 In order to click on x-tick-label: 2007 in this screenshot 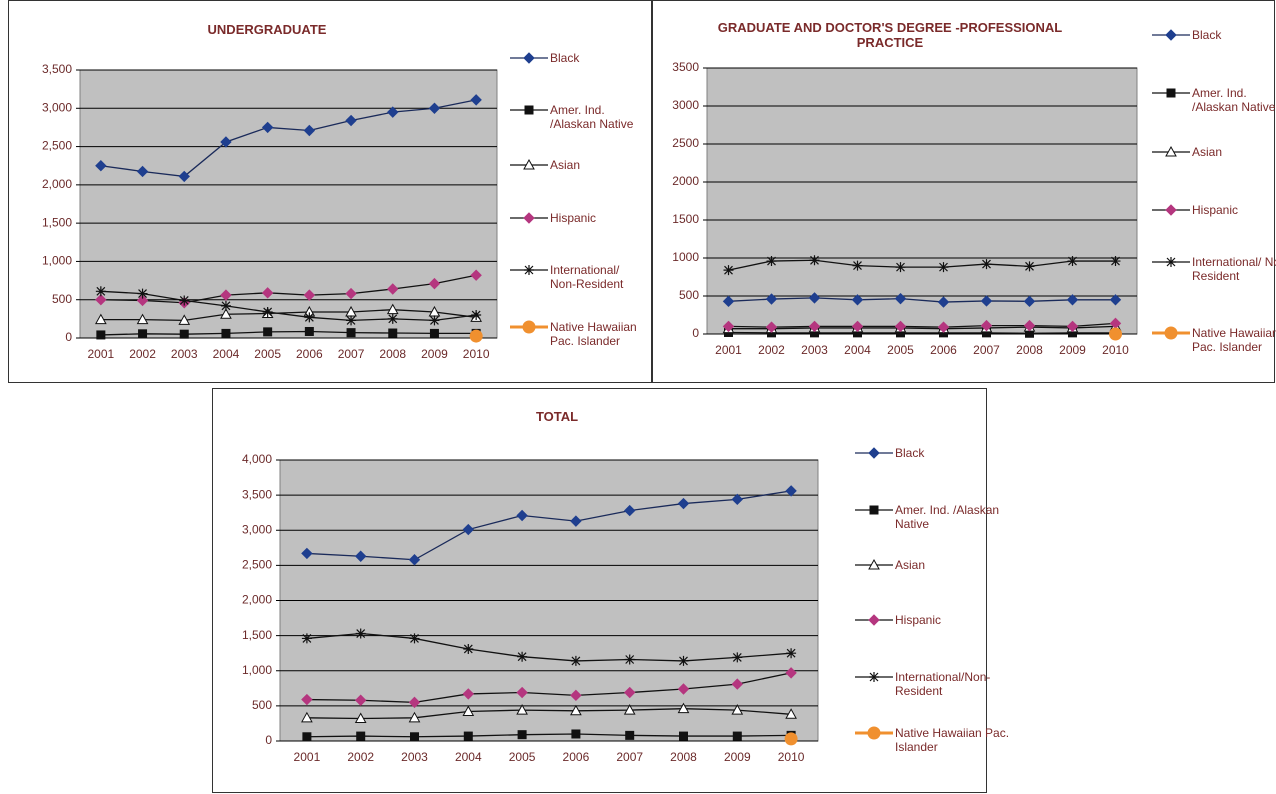, I will do `click(351, 354)`.